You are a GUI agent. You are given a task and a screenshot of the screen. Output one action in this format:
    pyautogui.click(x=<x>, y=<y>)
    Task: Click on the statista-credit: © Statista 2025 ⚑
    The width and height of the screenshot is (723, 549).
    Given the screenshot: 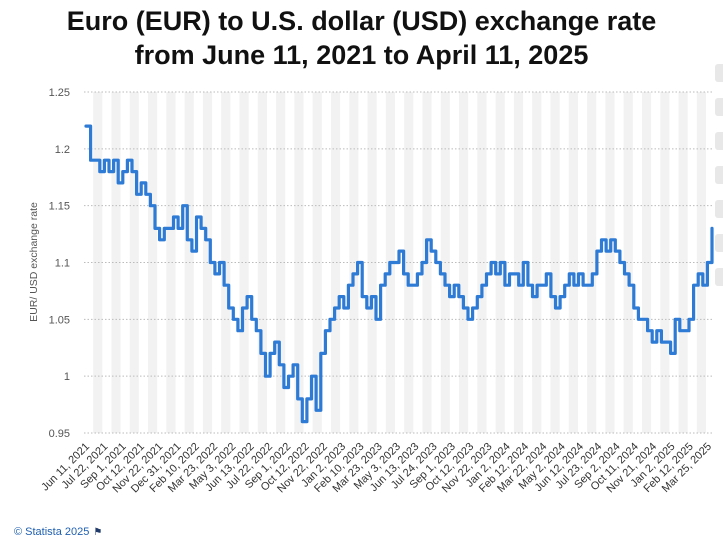 What is the action you would take?
    pyautogui.click(x=58, y=532)
    